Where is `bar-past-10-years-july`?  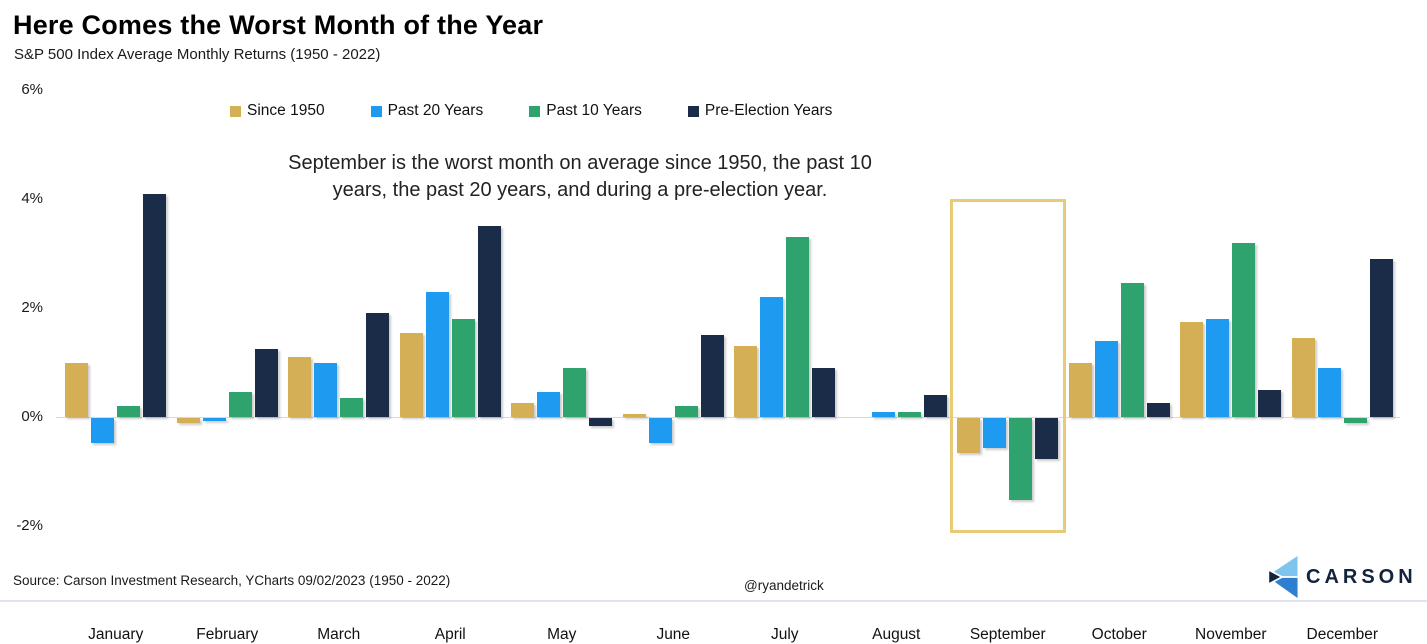
bar-past-10-years-july is located at coordinates (798, 327).